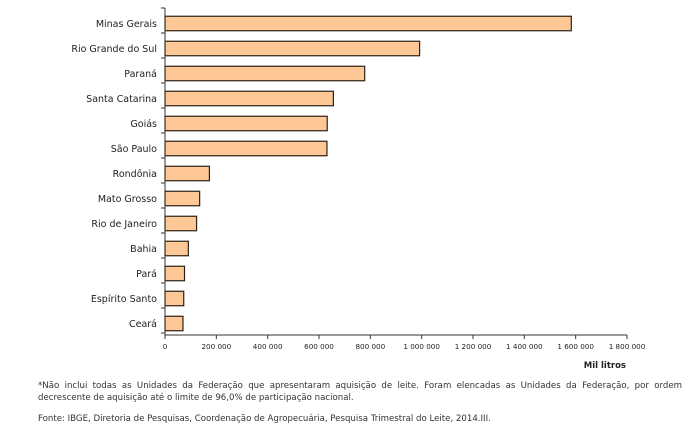 The height and width of the screenshot is (444, 692). Describe the element at coordinates (181, 223) in the screenshot. I see `bar-rio-de-janeiro` at that location.